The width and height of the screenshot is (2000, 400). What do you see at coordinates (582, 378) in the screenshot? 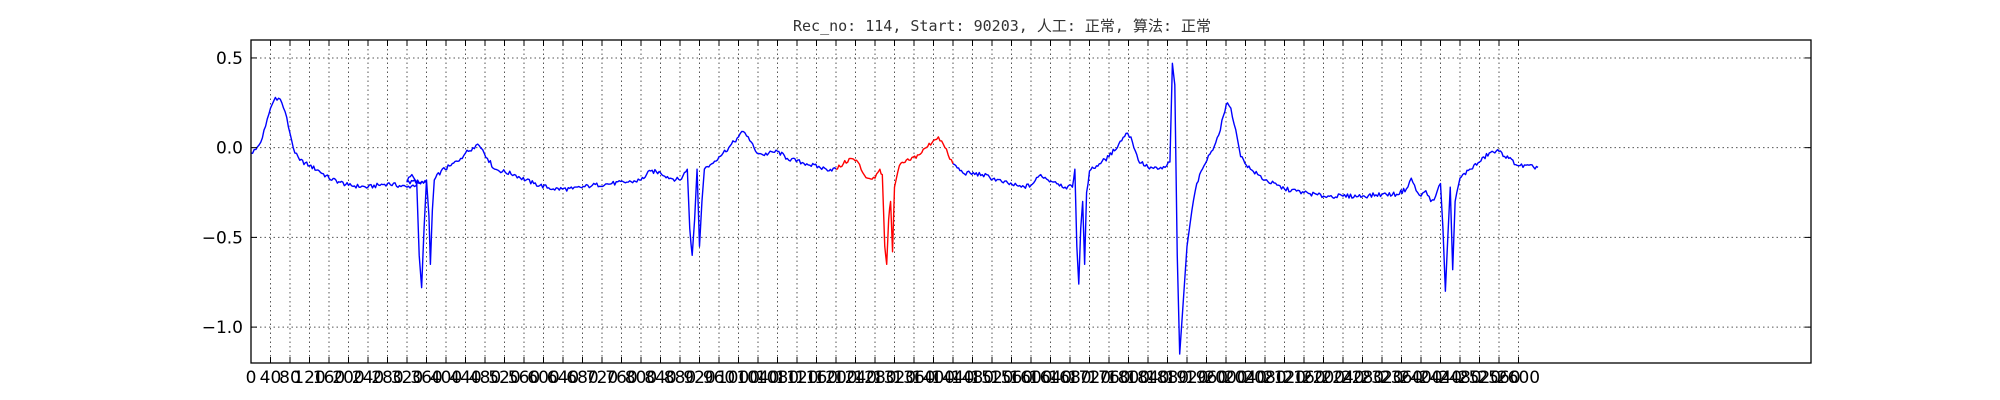
I see `x-tick-label: 680` at bounding box center [582, 378].